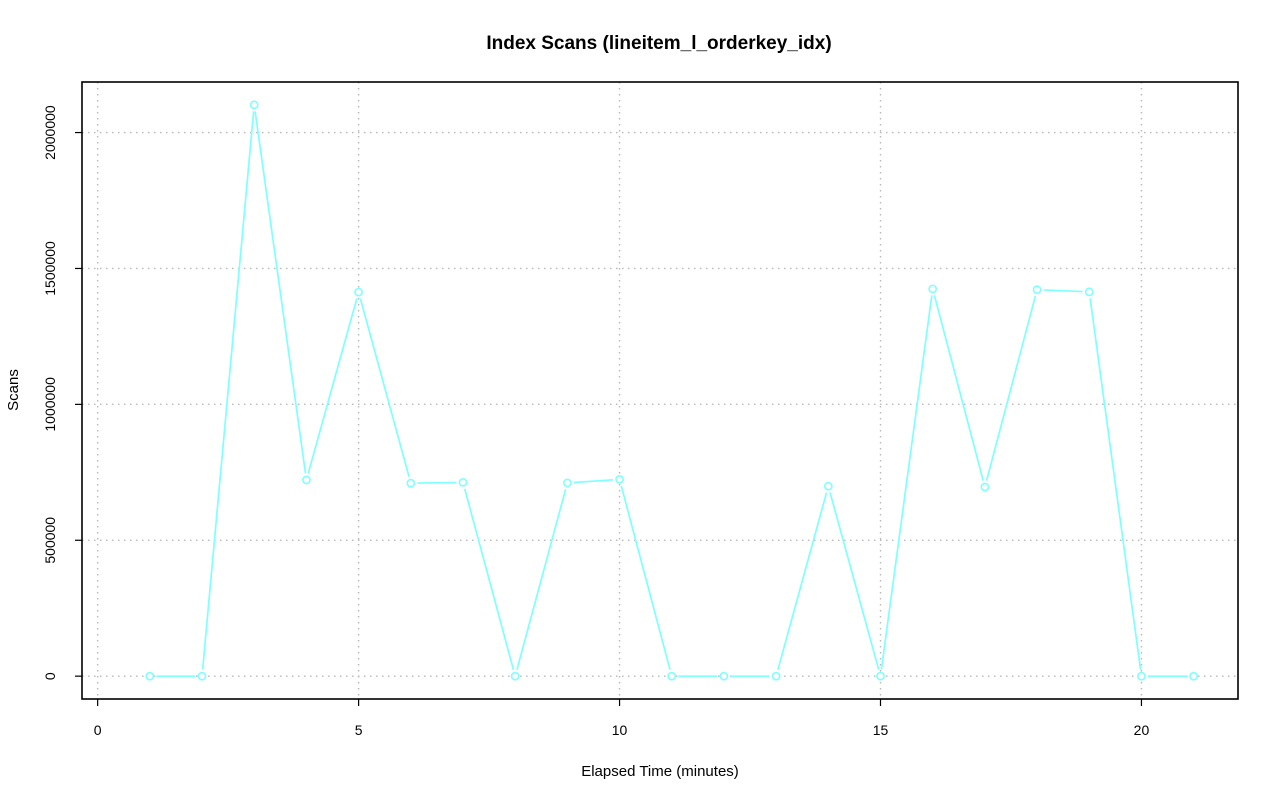 This screenshot has height=801, width=1280. I want to click on x-tick-label: 20, so click(1142, 730).